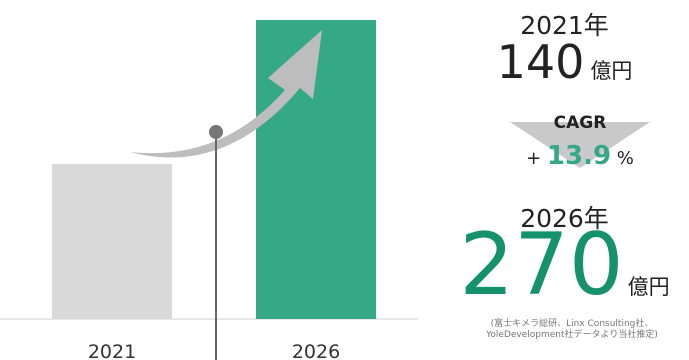 Image resolution: width=689 pixels, height=360 pixels. I want to click on bar-2021, so click(112, 241).